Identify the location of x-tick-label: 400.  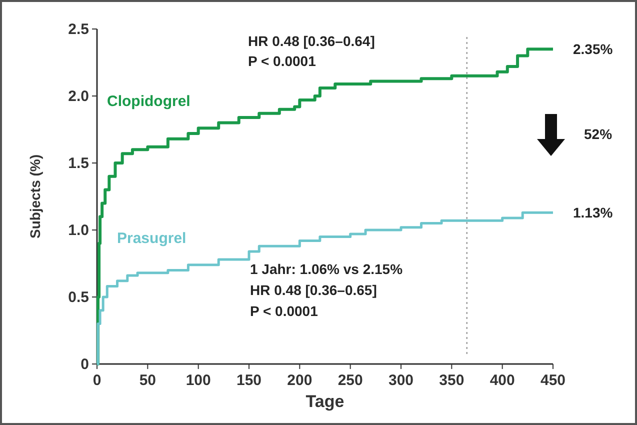
(502, 380).